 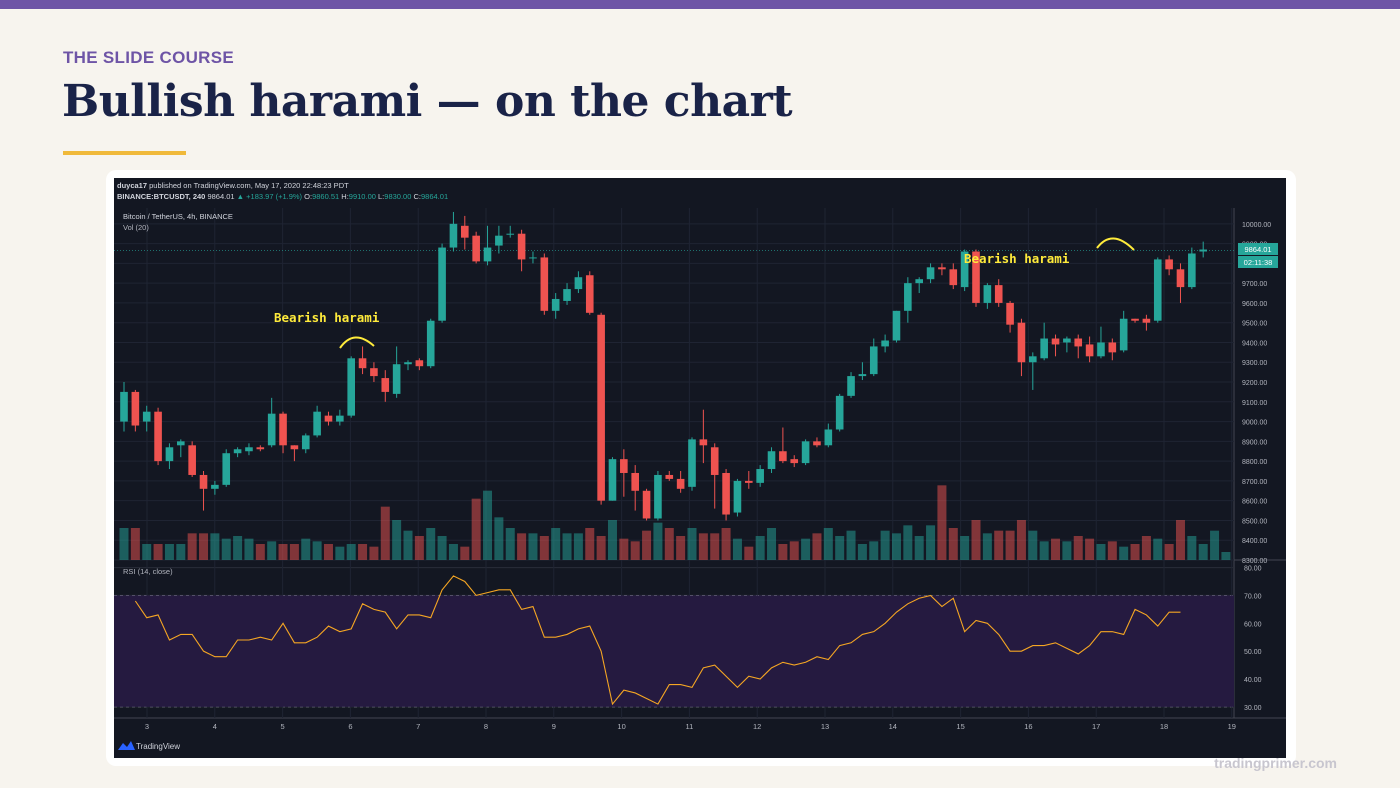 I want to click on rsi-tick-label: 80.00, so click(x=1253, y=569).